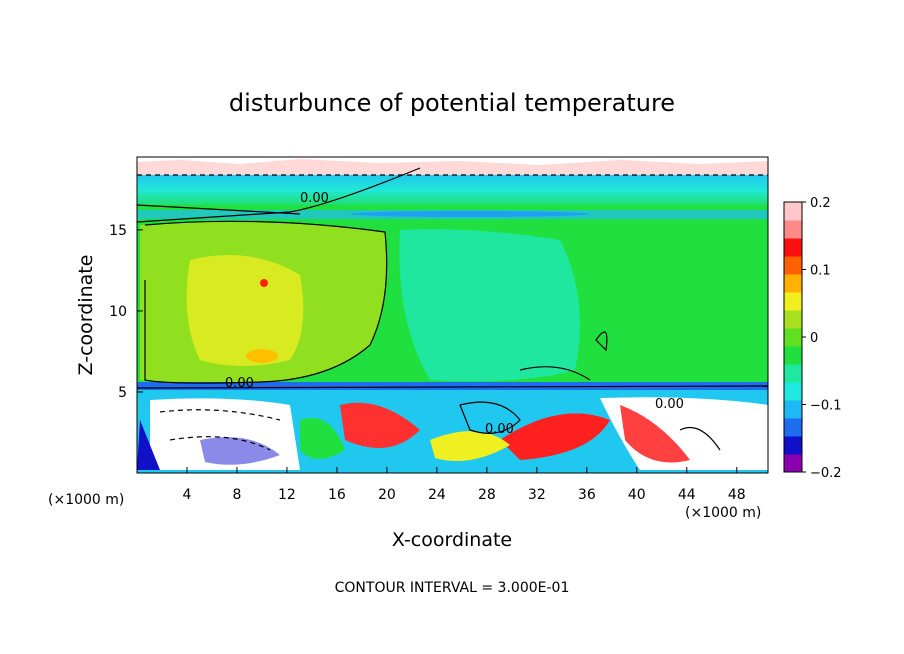  I want to click on y-tick-label: 5, so click(122, 393).